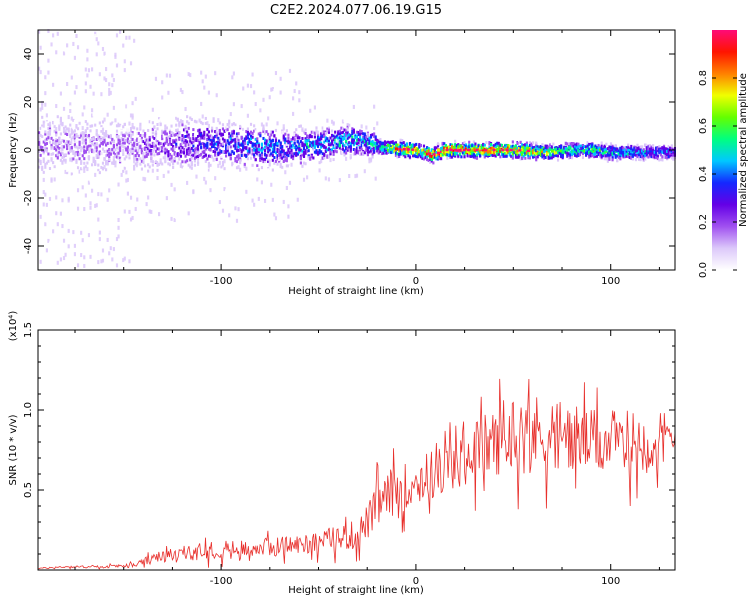 This screenshot has width=750, height=604. I want to click on snr-x-tick-label: 0, so click(416, 581).